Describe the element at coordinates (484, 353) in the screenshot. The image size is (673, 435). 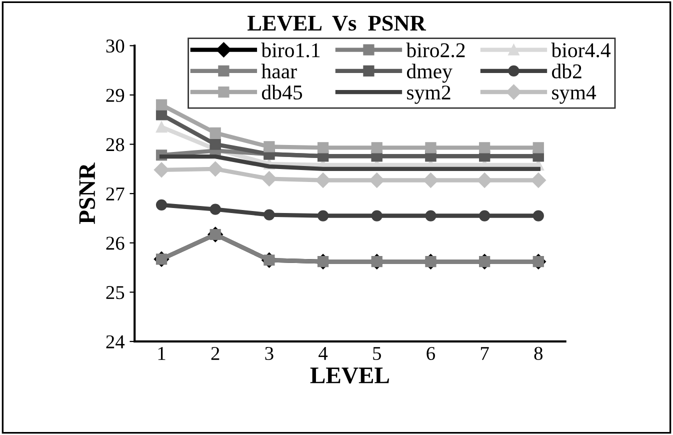
I see `x-tick-label: 7` at that location.